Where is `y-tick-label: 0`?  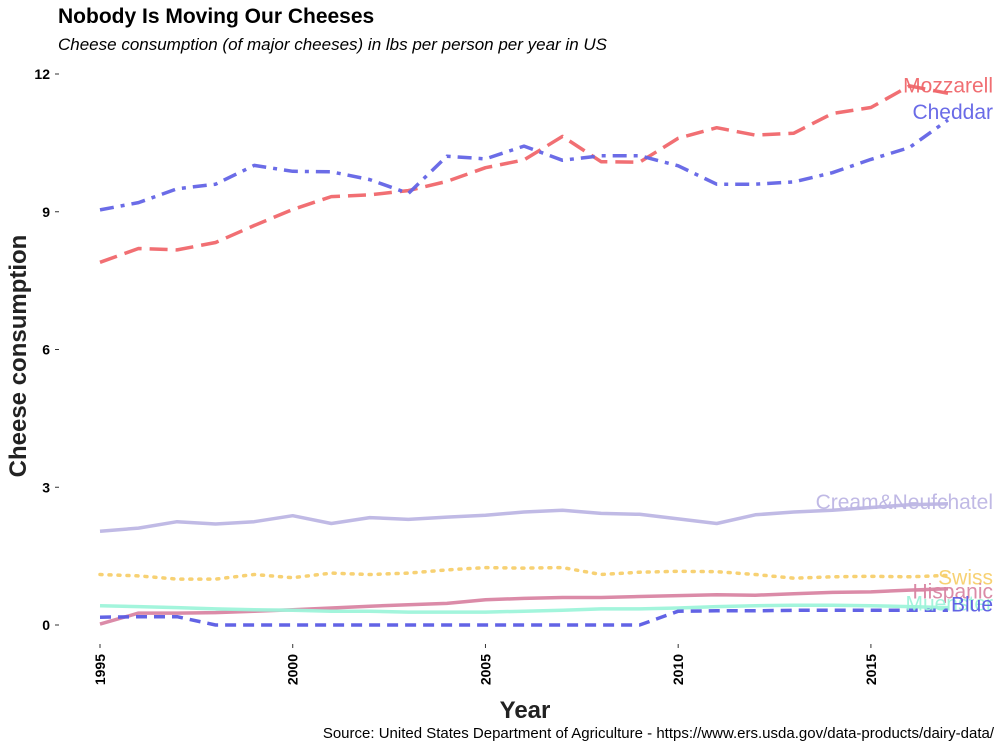
y-tick-label: 0 is located at coordinates (46, 625).